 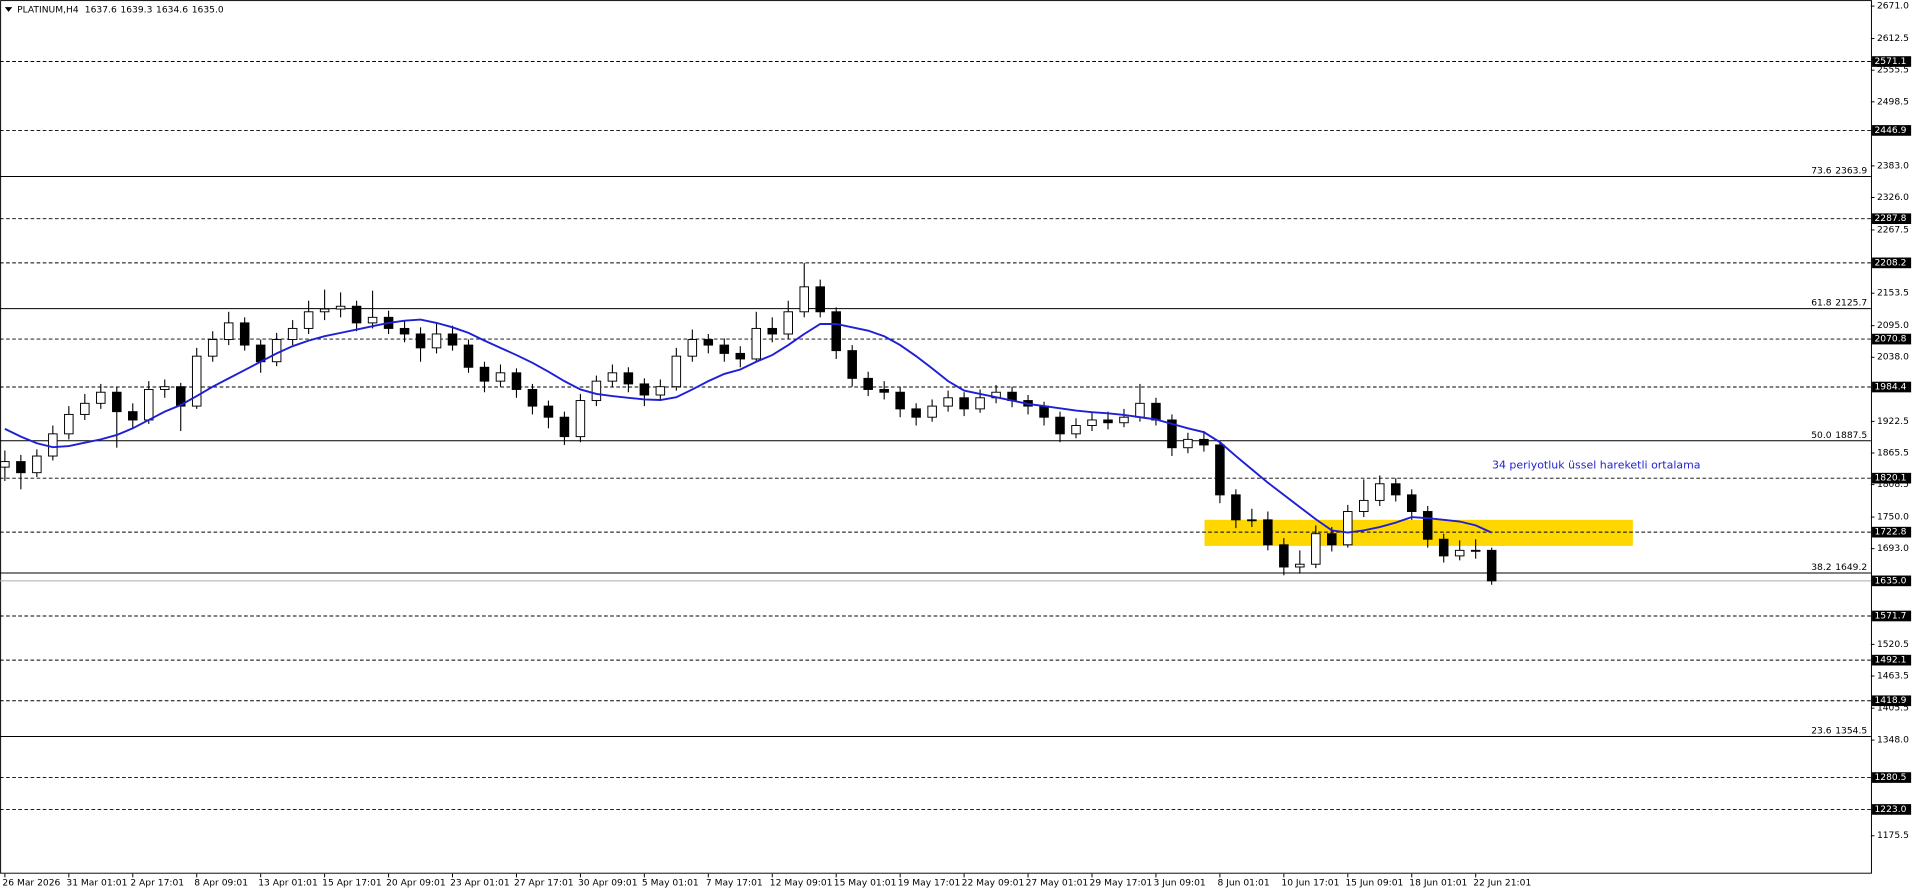 I want to click on x-tick-label: 8 Jun 01:01, so click(x=1243, y=883).